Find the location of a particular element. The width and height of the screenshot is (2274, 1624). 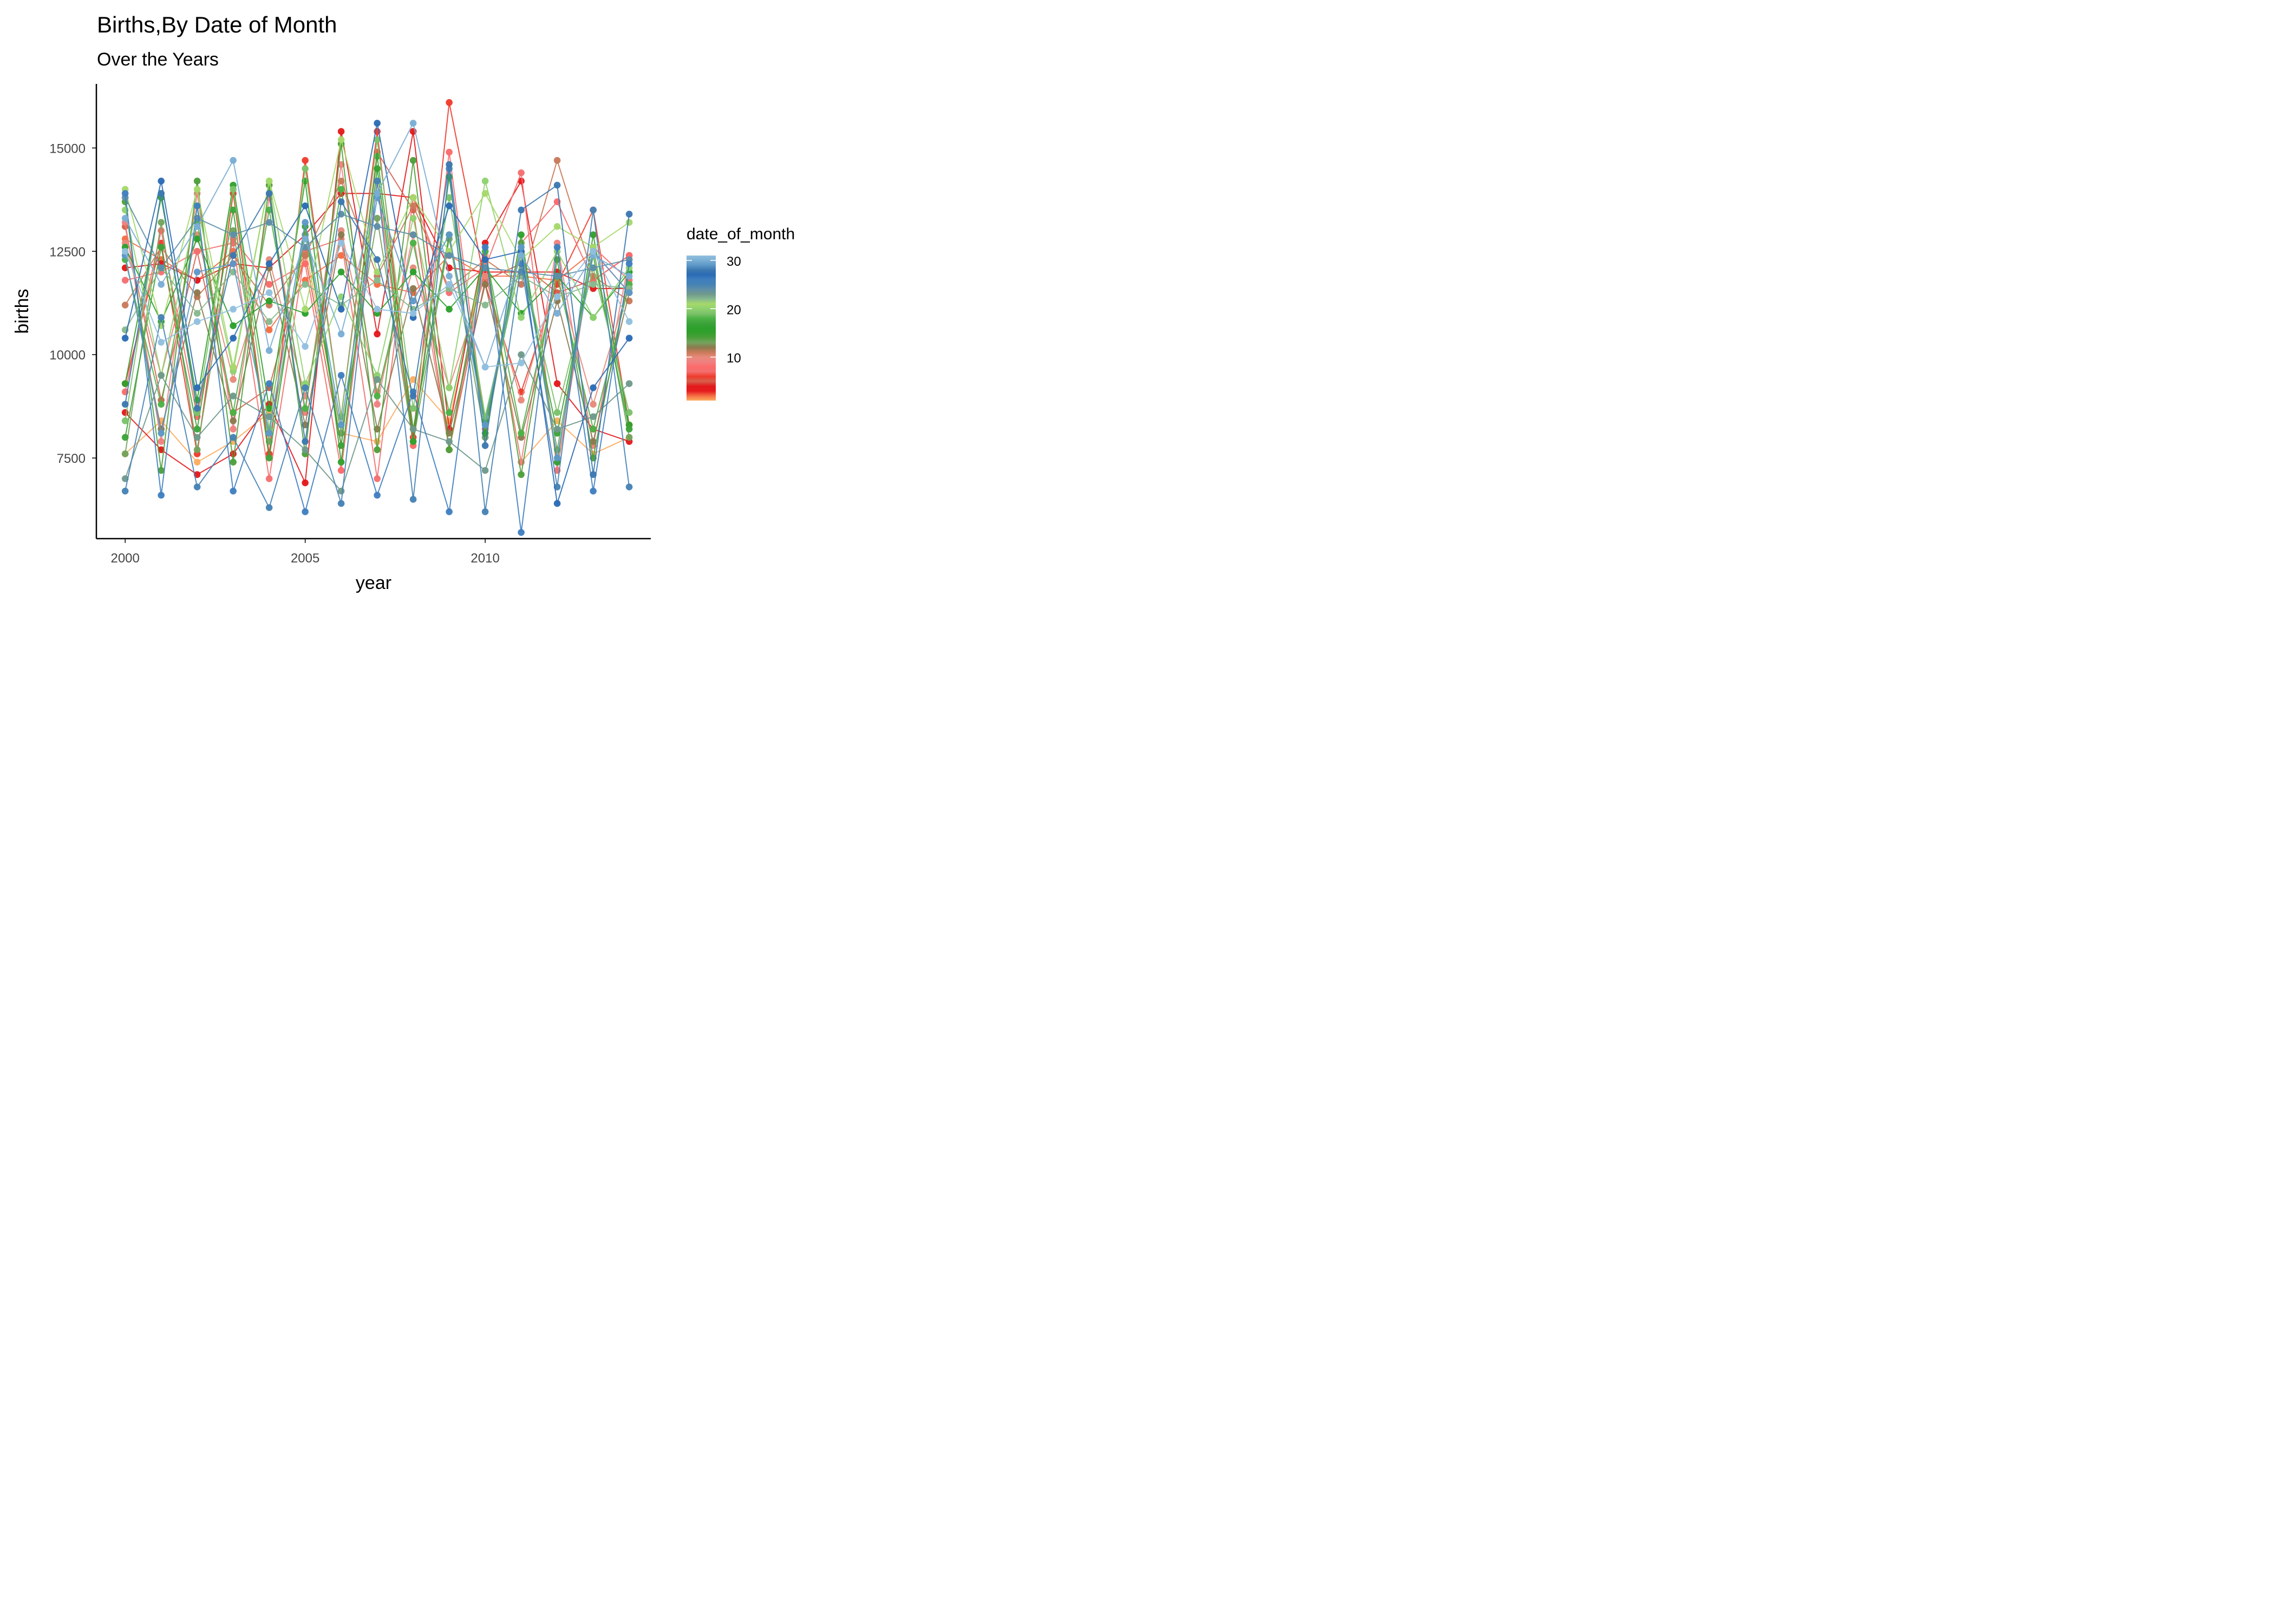

data-point-21-2003 is located at coordinates (234, 367).